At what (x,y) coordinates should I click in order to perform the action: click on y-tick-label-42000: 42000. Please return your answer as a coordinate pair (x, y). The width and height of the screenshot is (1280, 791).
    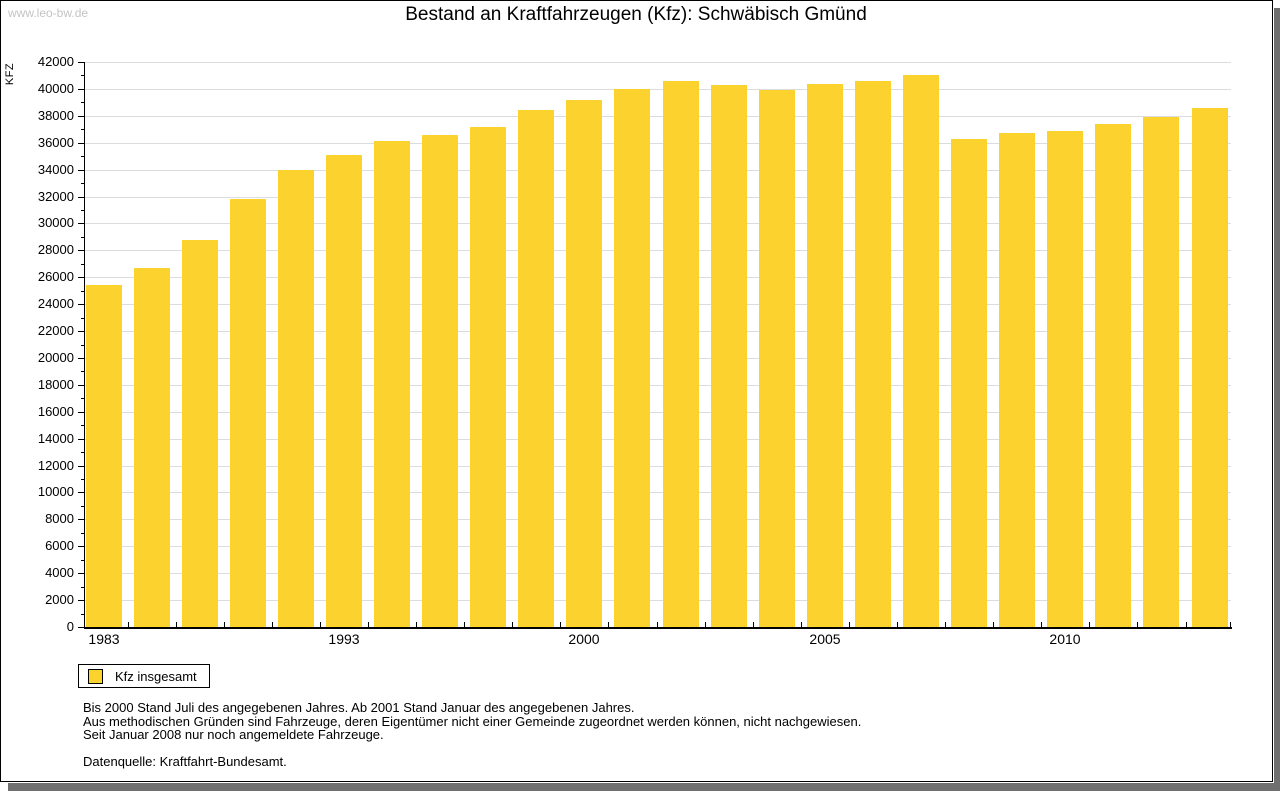
    Looking at the image, I should click on (55, 61).